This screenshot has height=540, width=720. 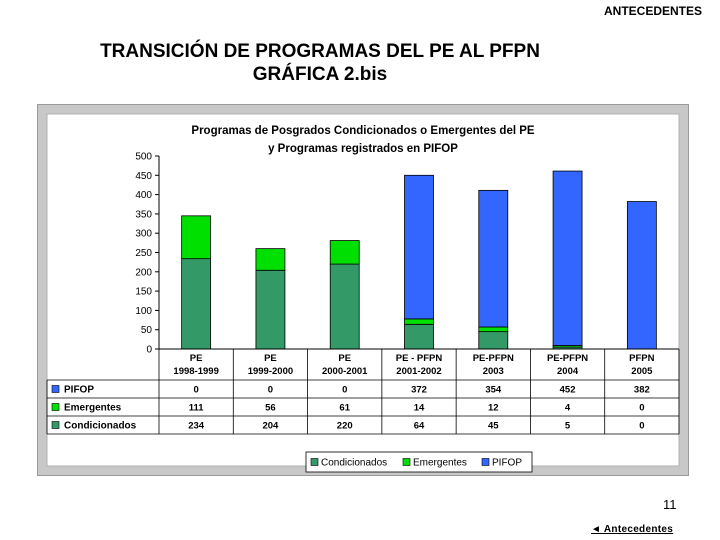 I want to click on x-tick-label: PFPN, so click(x=641, y=358).